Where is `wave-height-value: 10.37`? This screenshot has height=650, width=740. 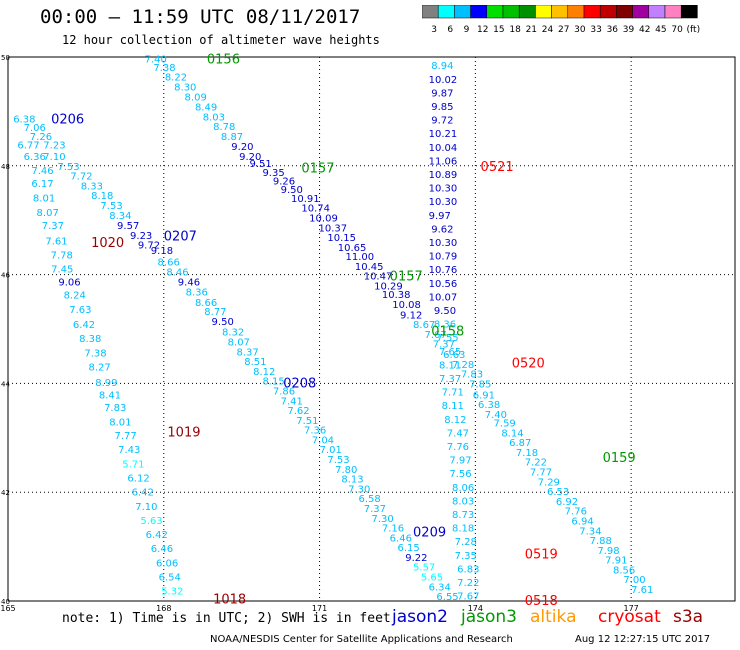
wave-height-value: 10.37 is located at coordinates (333, 228).